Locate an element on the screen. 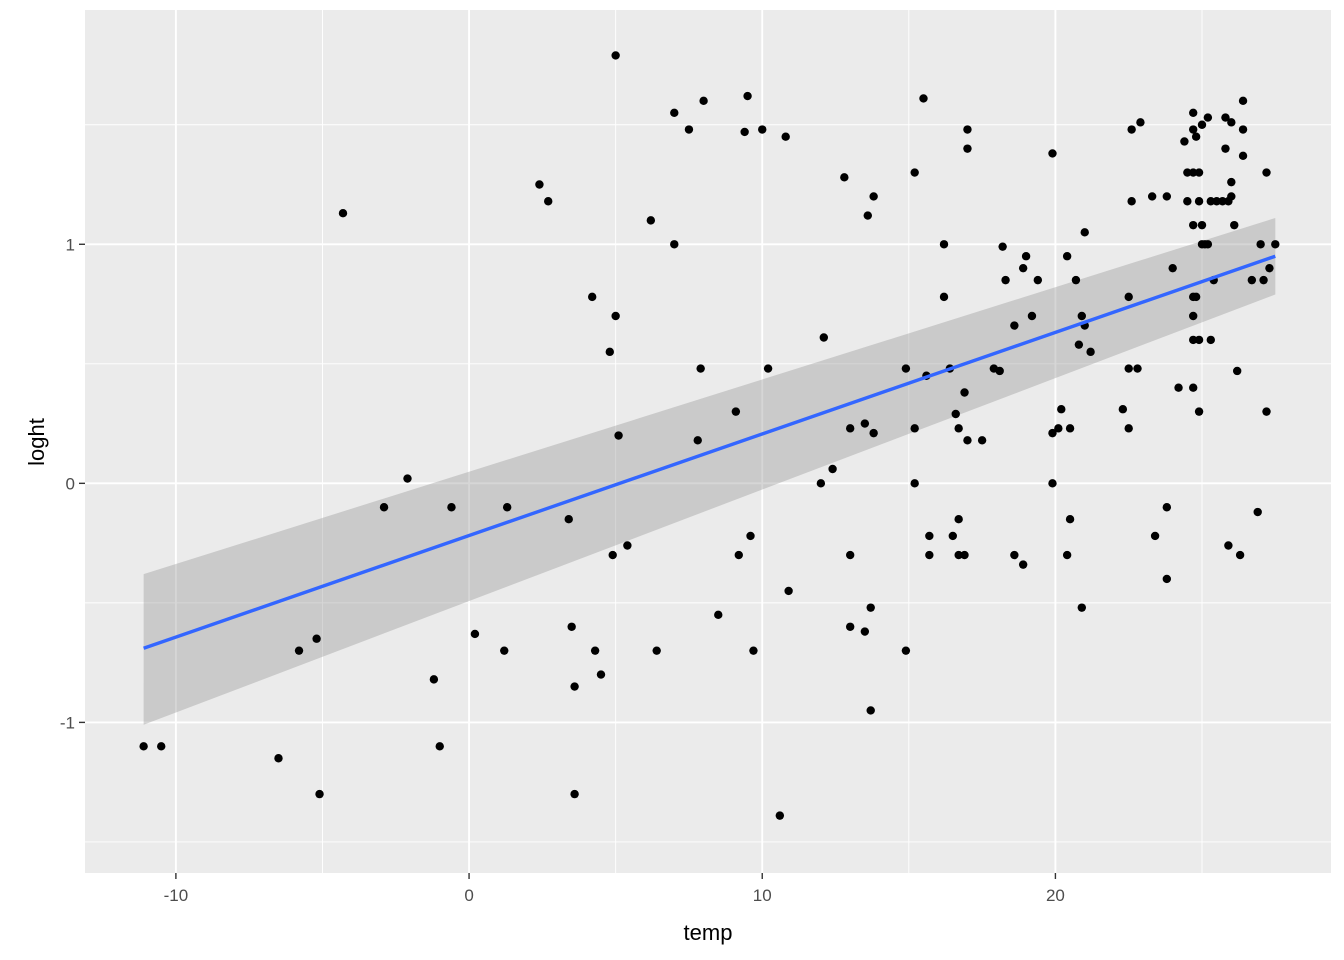  y-tick-label: -1 is located at coordinates (67, 722).